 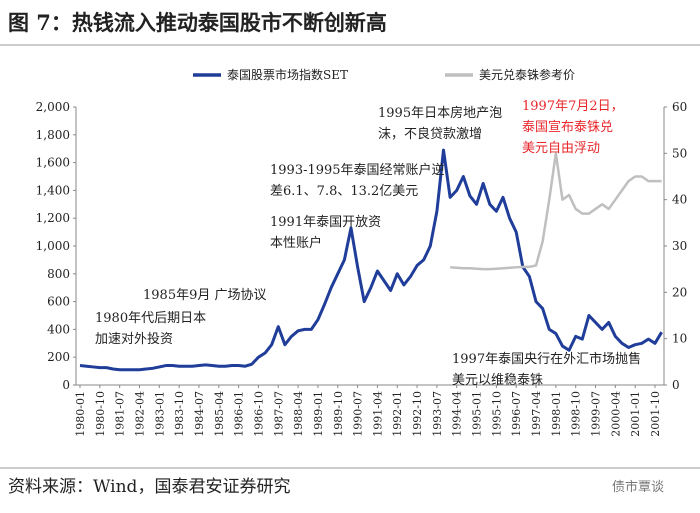 I want to click on y-tick-label: 800, so click(x=58, y=274).